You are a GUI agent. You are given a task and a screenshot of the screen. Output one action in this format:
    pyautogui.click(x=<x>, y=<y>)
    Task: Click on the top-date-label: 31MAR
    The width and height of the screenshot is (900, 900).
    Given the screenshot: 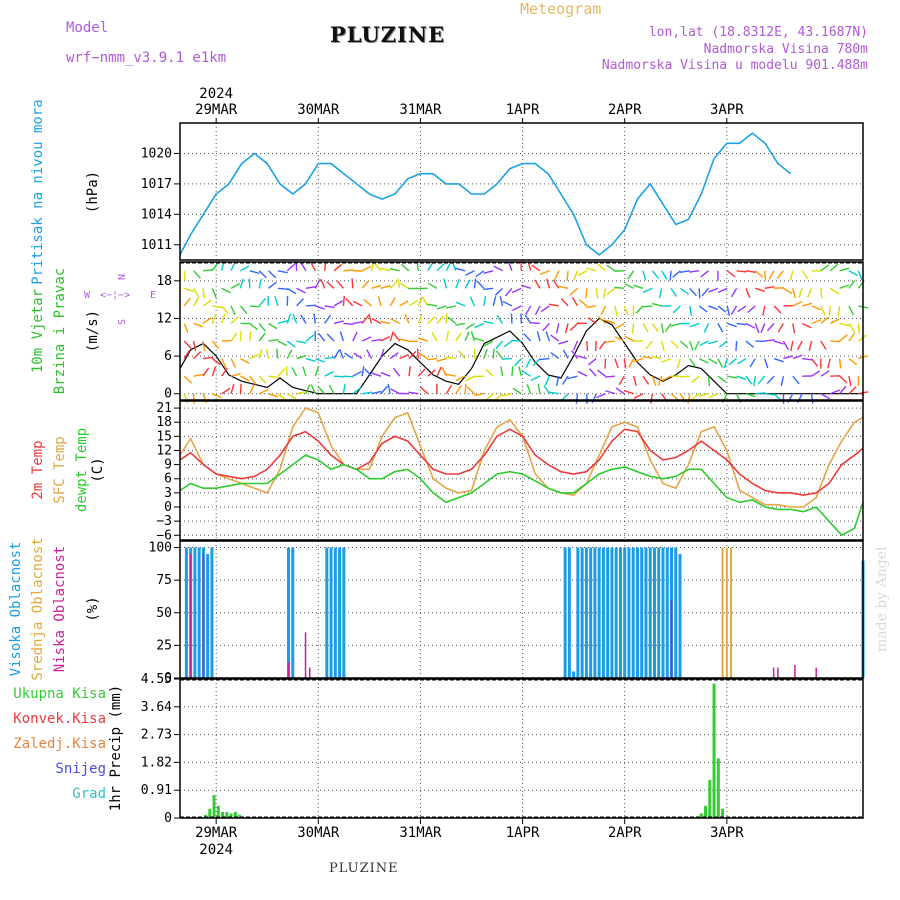 What is the action you would take?
    pyautogui.click(x=420, y=110)
    